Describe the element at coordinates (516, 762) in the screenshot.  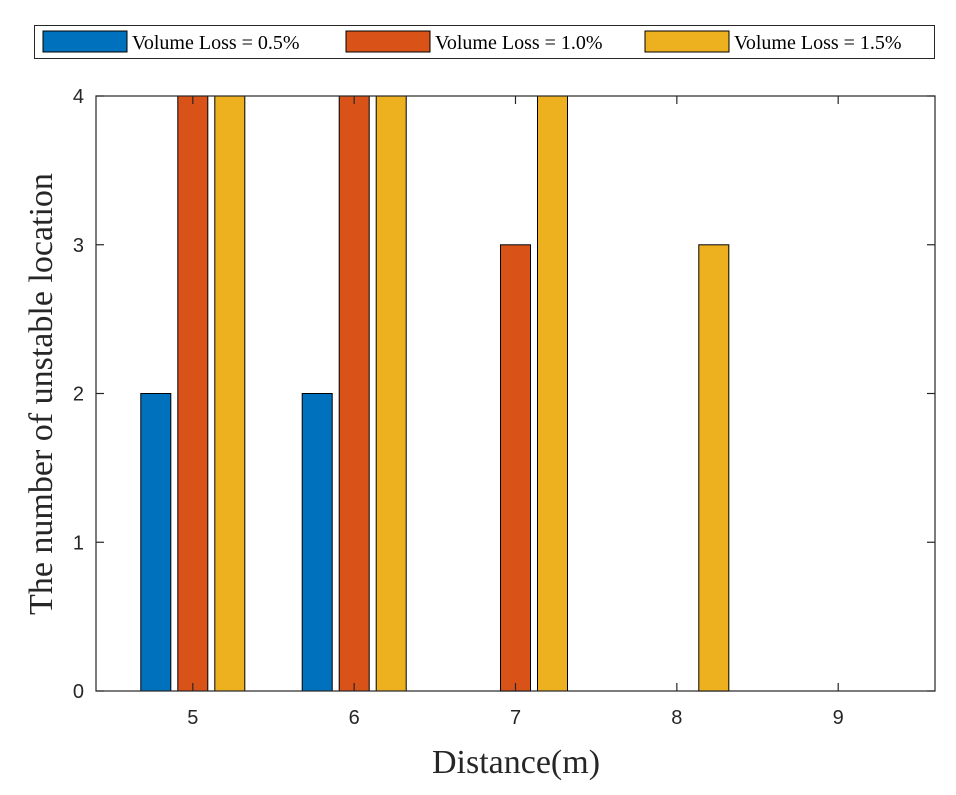
I see `x-axis-title: Distance(m)` at that location.